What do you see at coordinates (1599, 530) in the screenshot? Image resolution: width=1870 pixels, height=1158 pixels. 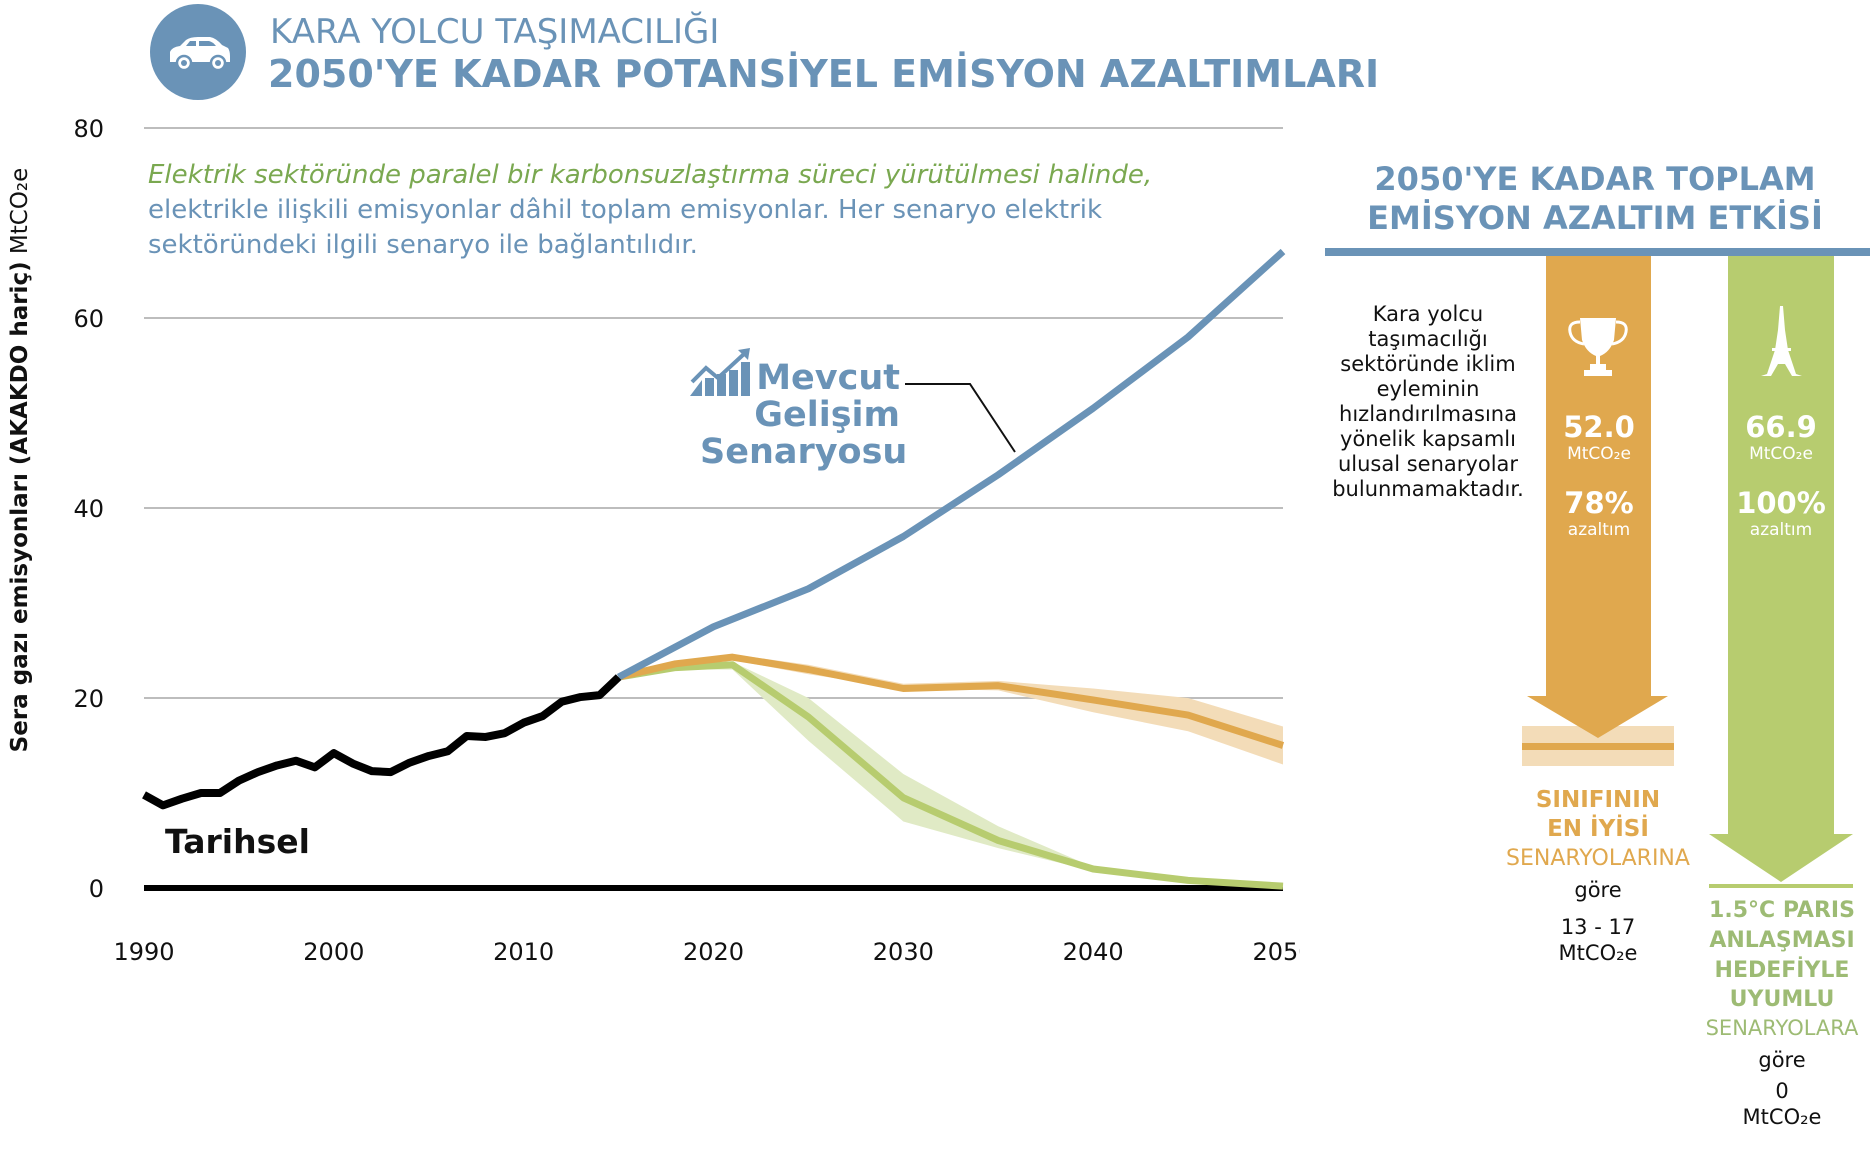 I see `best-scenario-percent-label: azaltım` at bounding box center [1599, 530].